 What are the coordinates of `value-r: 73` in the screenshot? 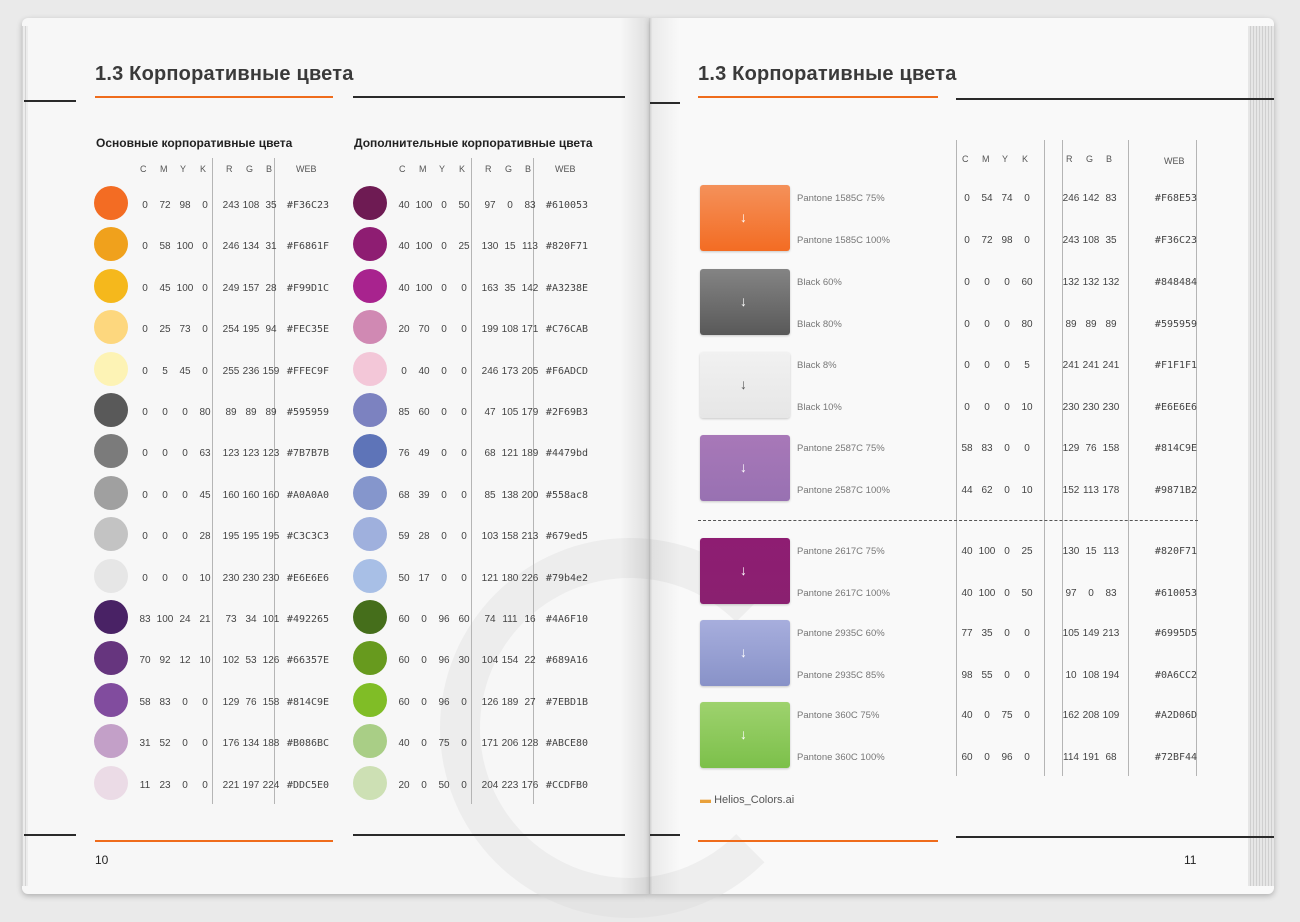 It's located at (231, 619).